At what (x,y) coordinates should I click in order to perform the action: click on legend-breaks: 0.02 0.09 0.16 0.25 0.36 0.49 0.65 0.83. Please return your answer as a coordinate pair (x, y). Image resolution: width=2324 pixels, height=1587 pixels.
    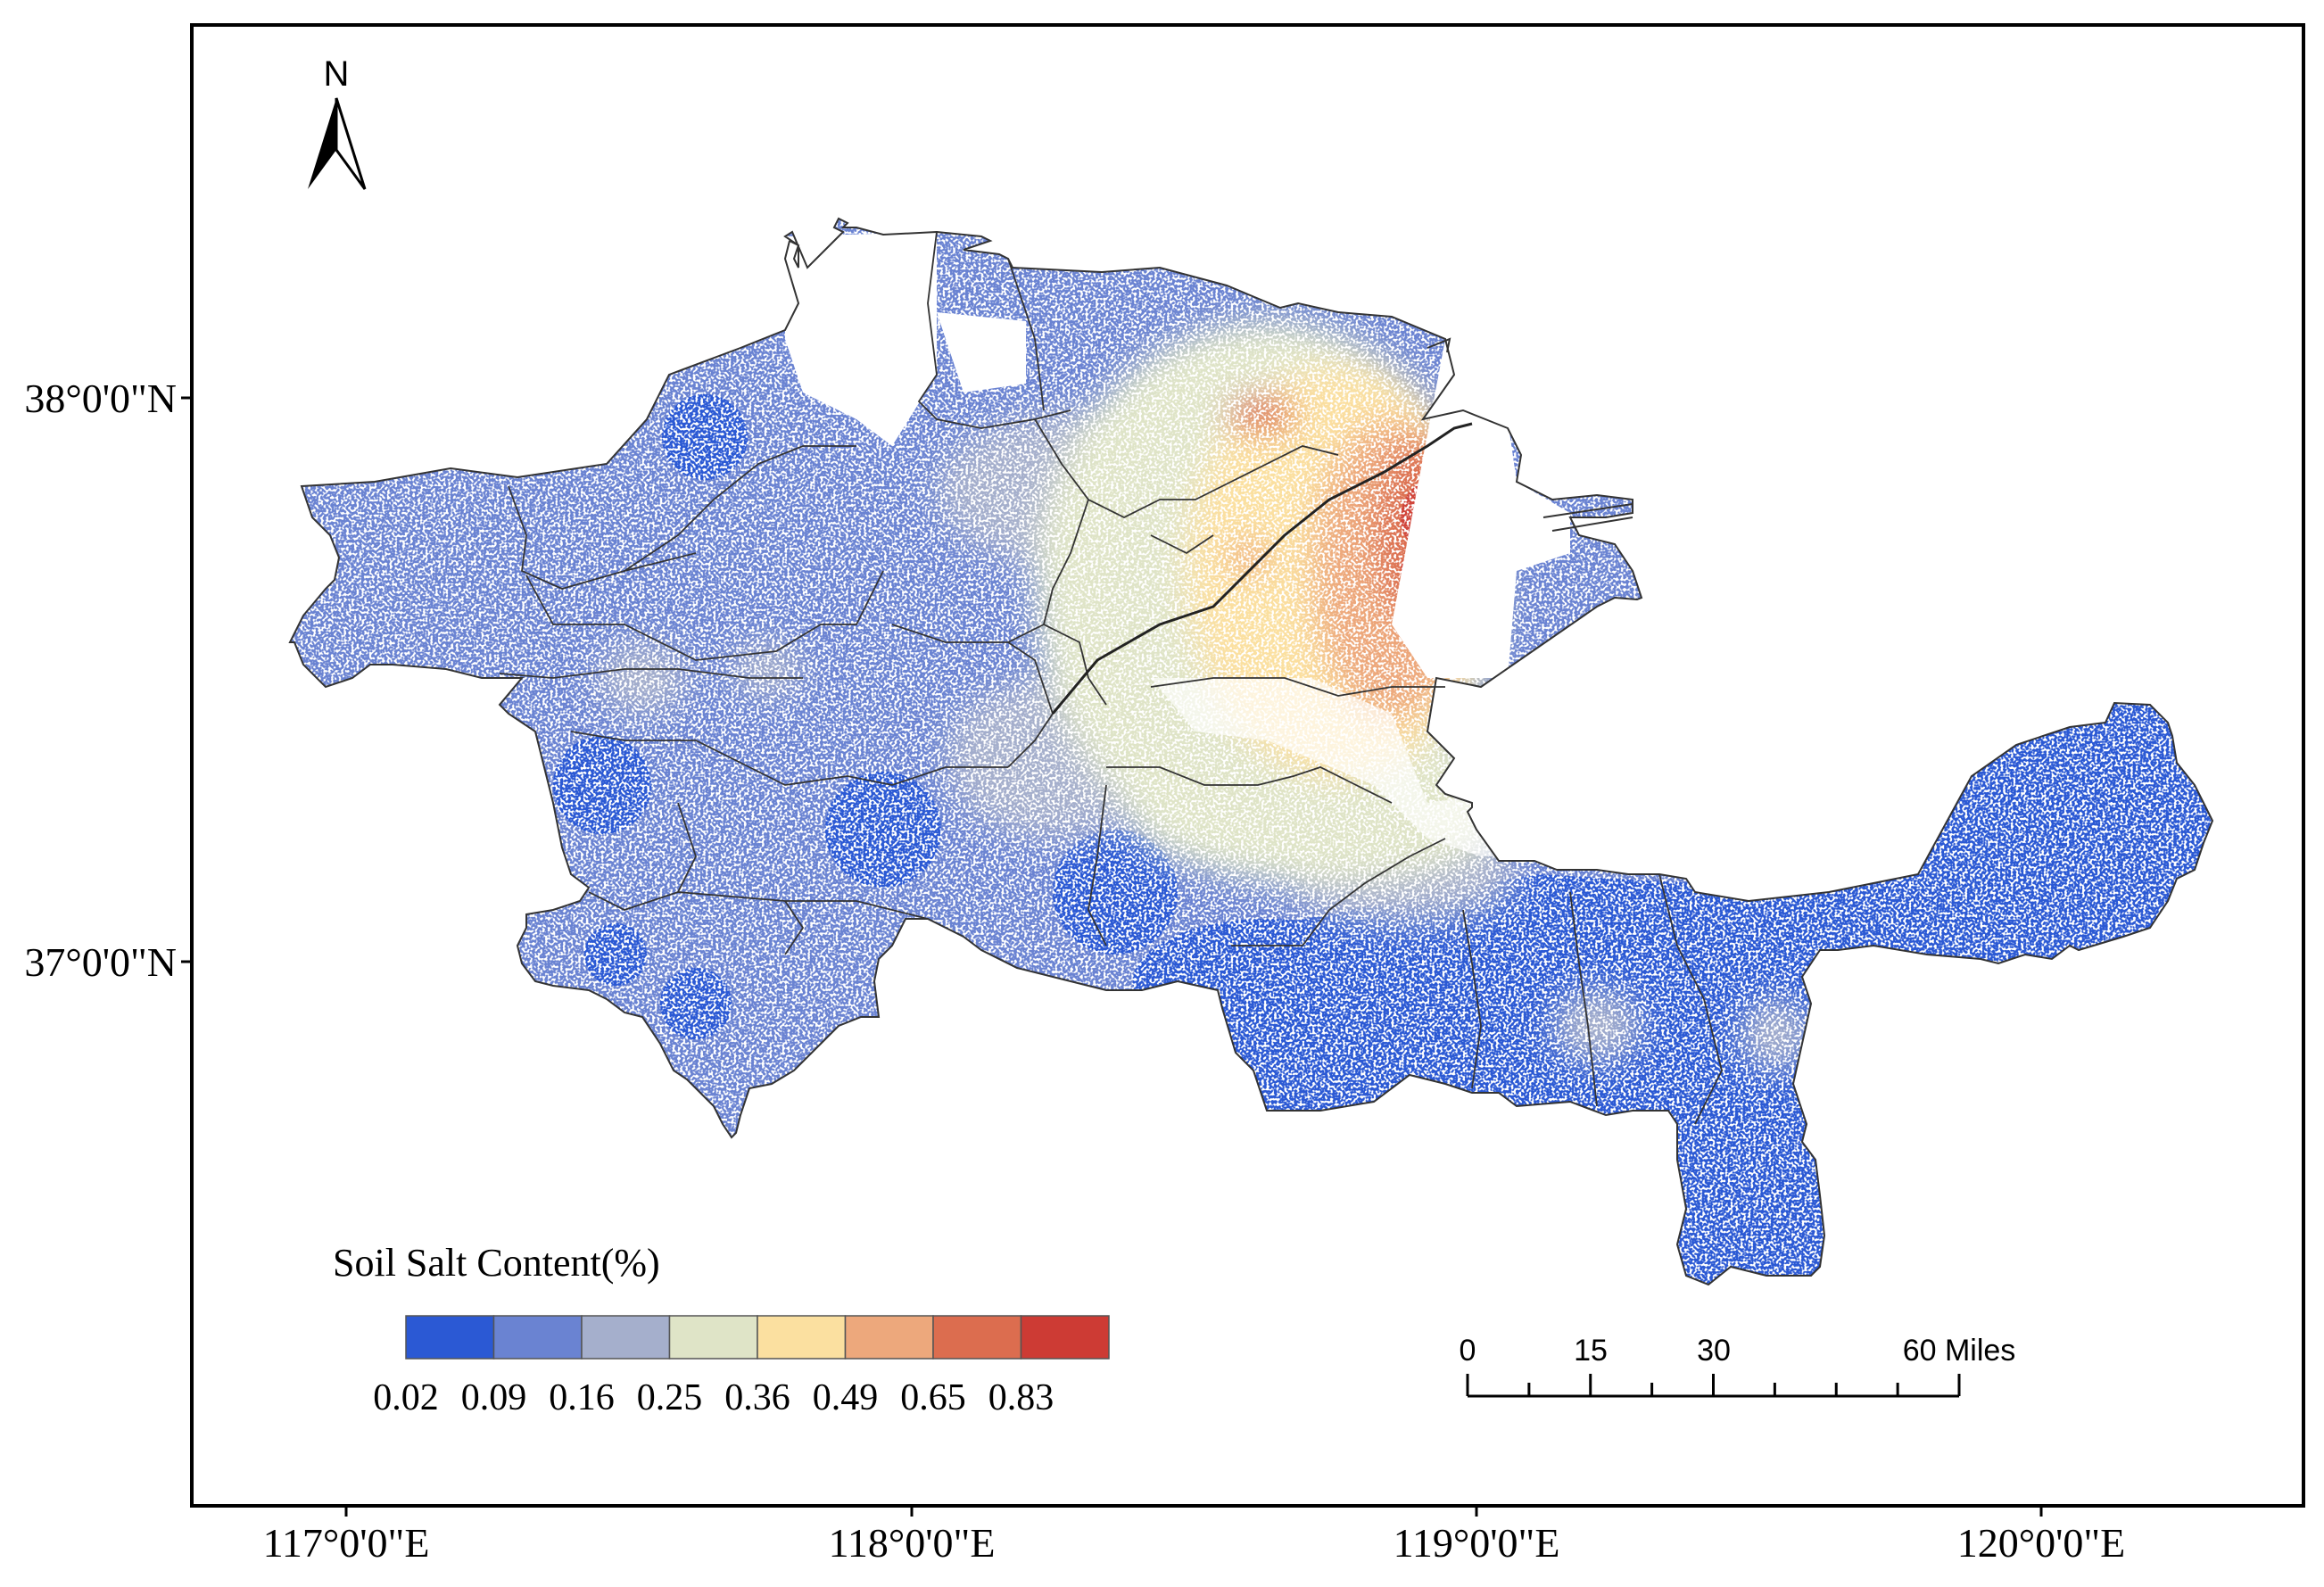
    Looking at the image, I should click on (714, 1397).